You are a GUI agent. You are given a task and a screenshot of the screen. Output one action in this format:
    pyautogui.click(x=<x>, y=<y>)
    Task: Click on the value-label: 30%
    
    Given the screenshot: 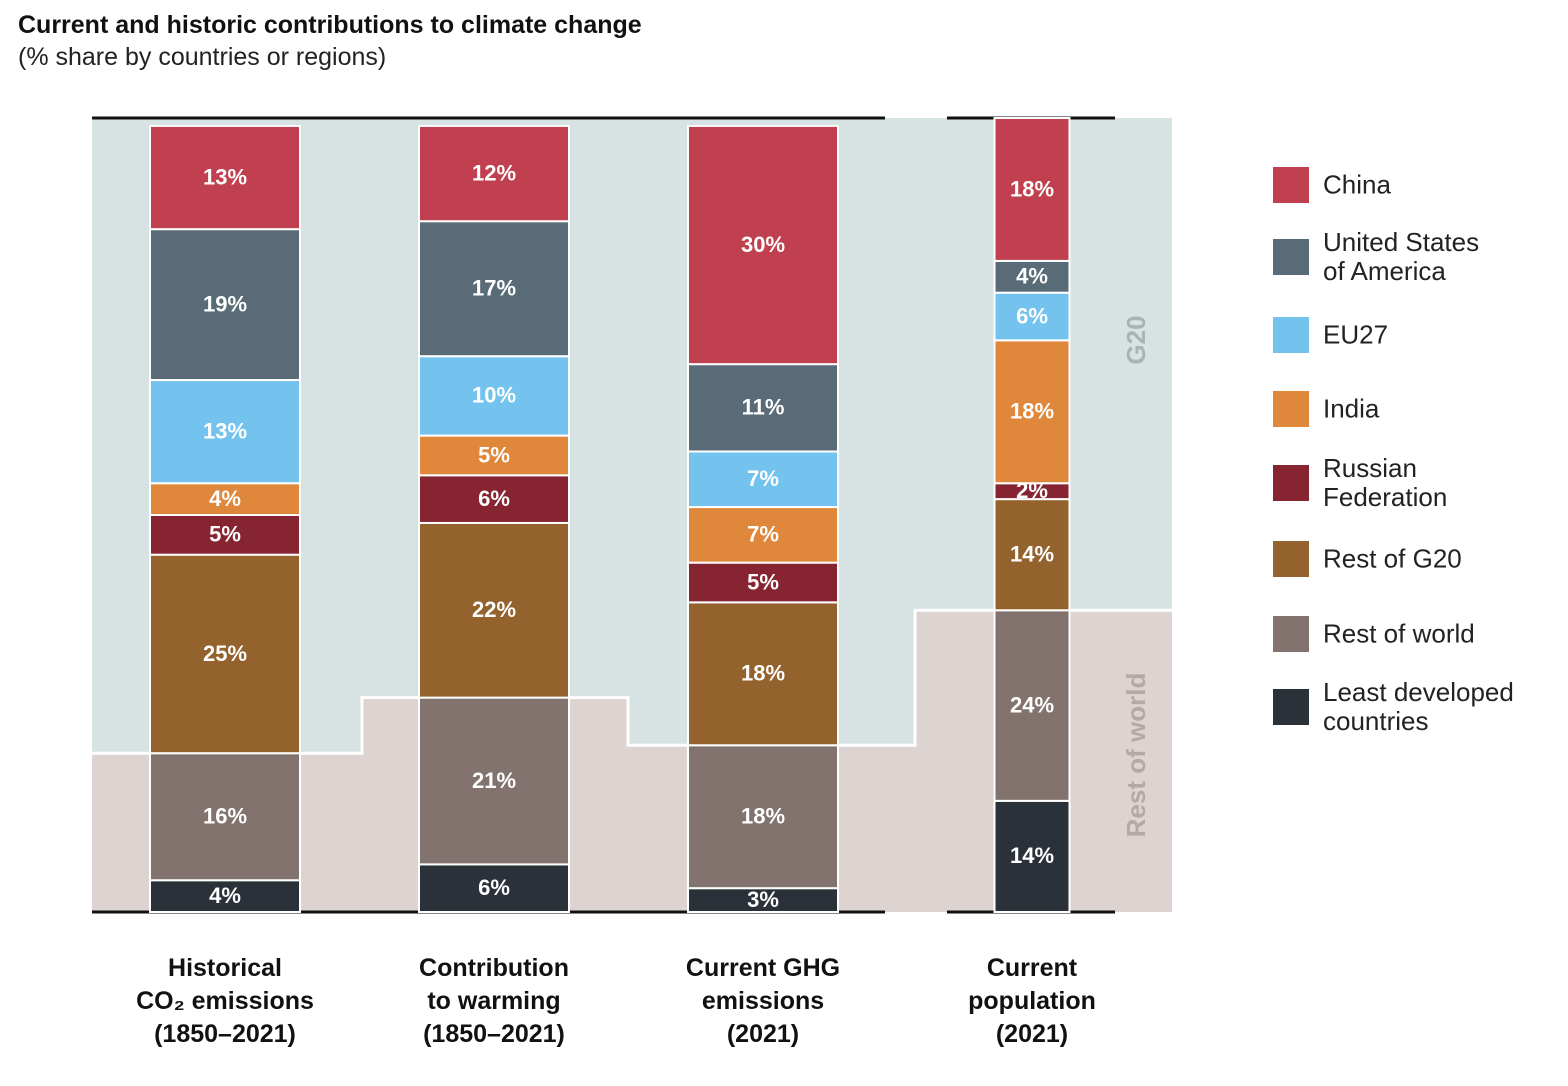 What is the action you would take?
    pyautogui.click(x=763, y=244)
    